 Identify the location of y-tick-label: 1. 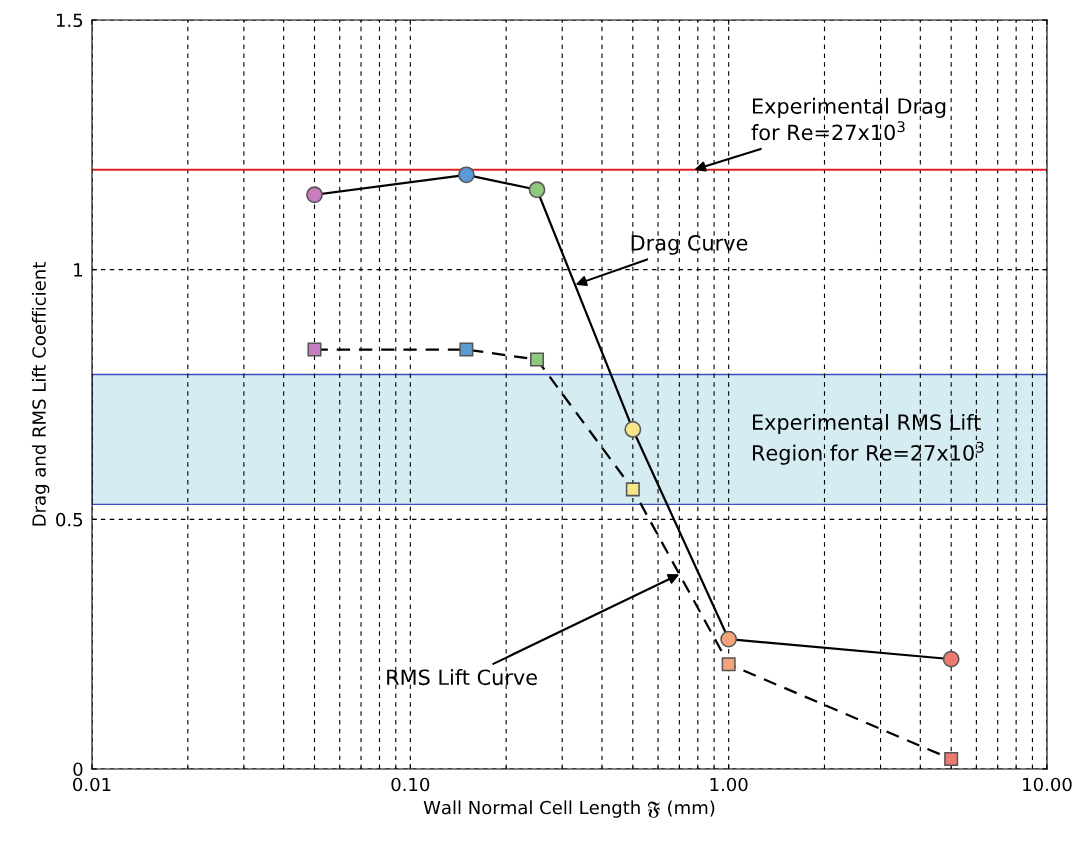
(78, 270).